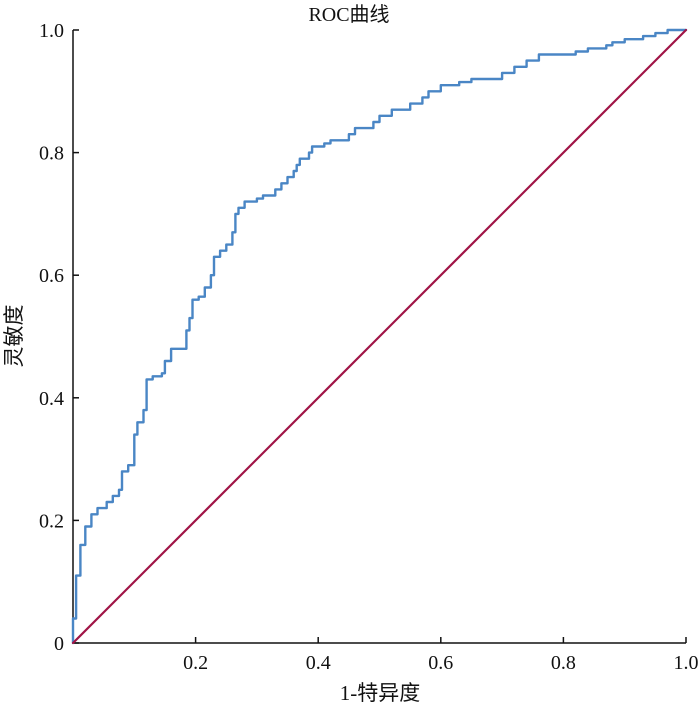 Image resolution: width=700 pixels, height=711 pixels. I want to click on chart-title: ROC曲线, so click(348, 14).